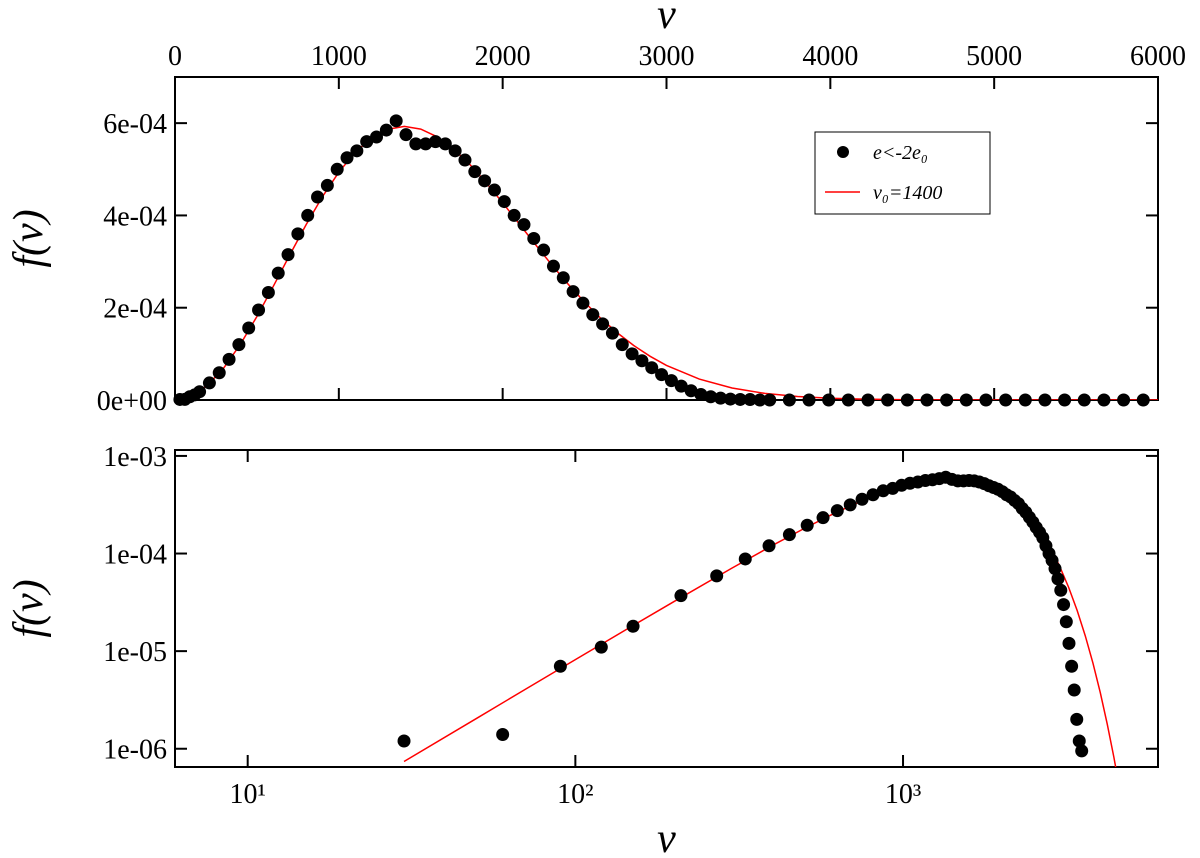 The height and width of the screenshot is (858, 1200). Describe the element at coordinates (830, 56) in the screenshot. I see `x-tick-label: 4000` at that location.